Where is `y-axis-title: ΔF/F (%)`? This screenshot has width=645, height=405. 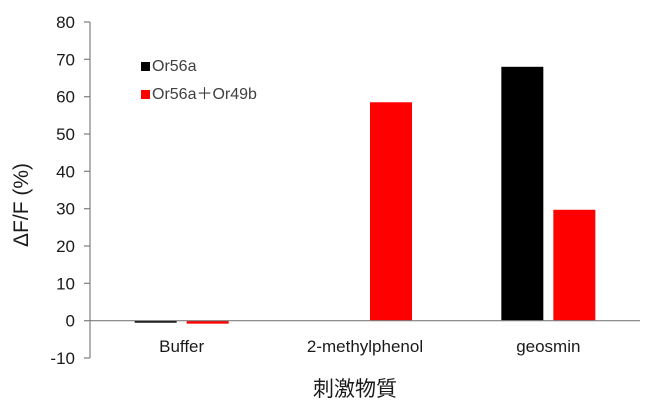 y-axis-title: ΔF/F (%) is located at coordinates (21, 205).